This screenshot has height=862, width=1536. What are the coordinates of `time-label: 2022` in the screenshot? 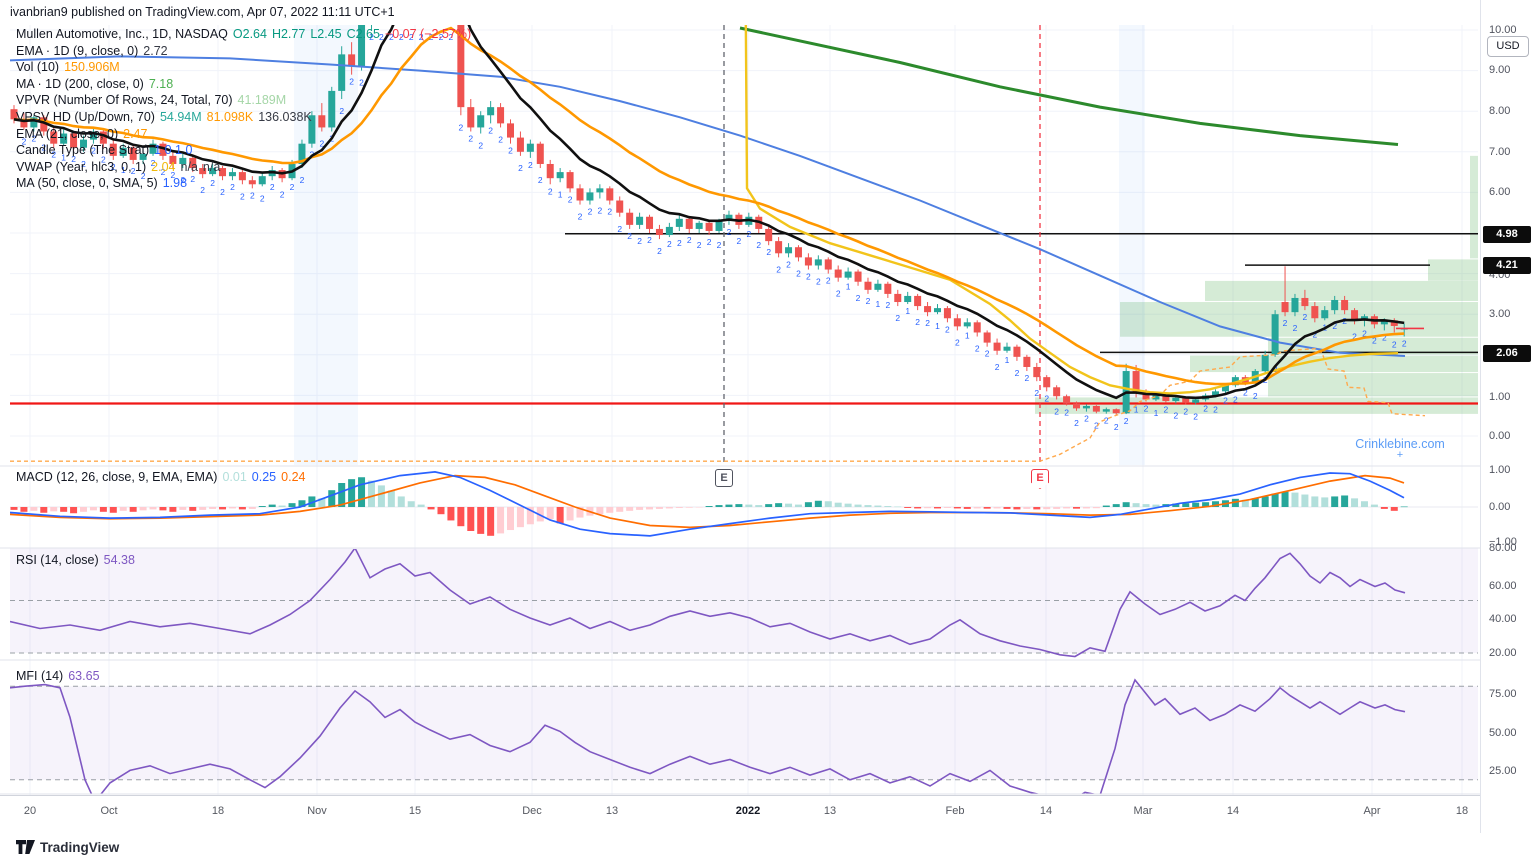 It's located at (748, 811).